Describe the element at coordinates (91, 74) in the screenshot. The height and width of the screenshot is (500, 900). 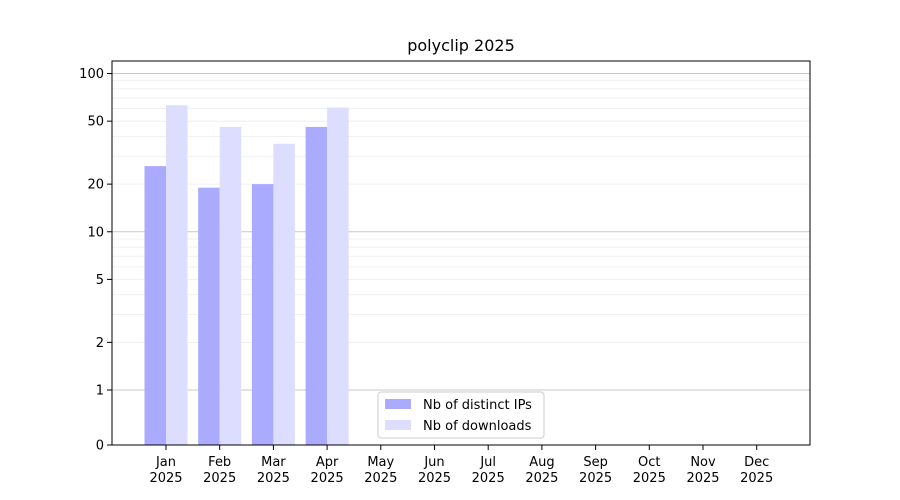
I see `y-tick-label: 100` at that location.